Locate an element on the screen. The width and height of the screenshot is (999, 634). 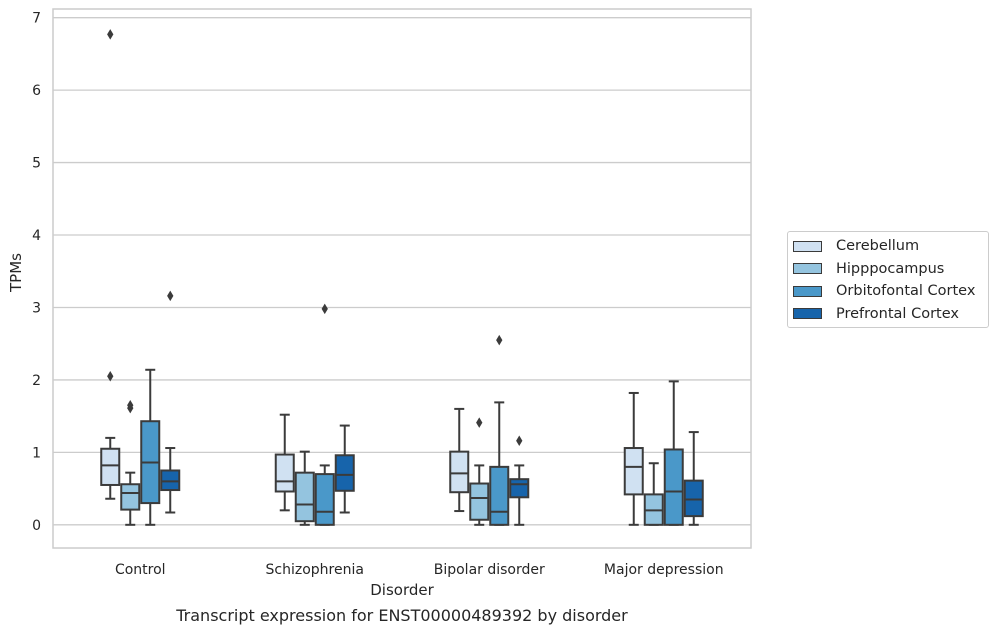
legend-label: Cerebellum is located at coordinates (878, 246).